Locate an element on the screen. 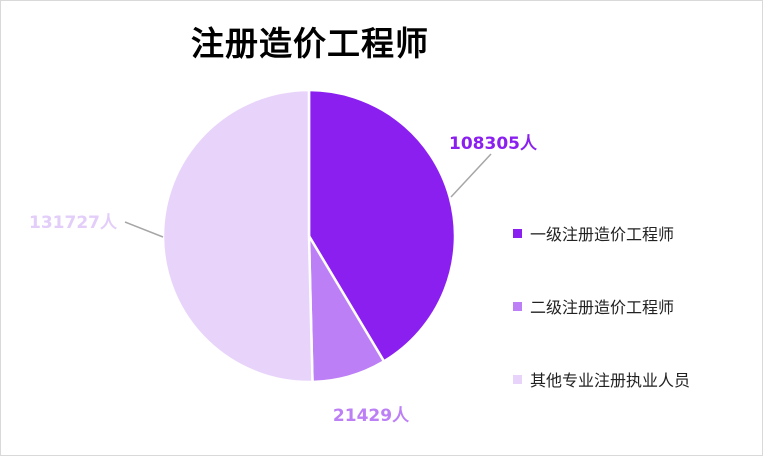 The height and width of the screenshot is (457, 763). legend-label: 二级注册造价工程师 is located at coordinates (602, 307).